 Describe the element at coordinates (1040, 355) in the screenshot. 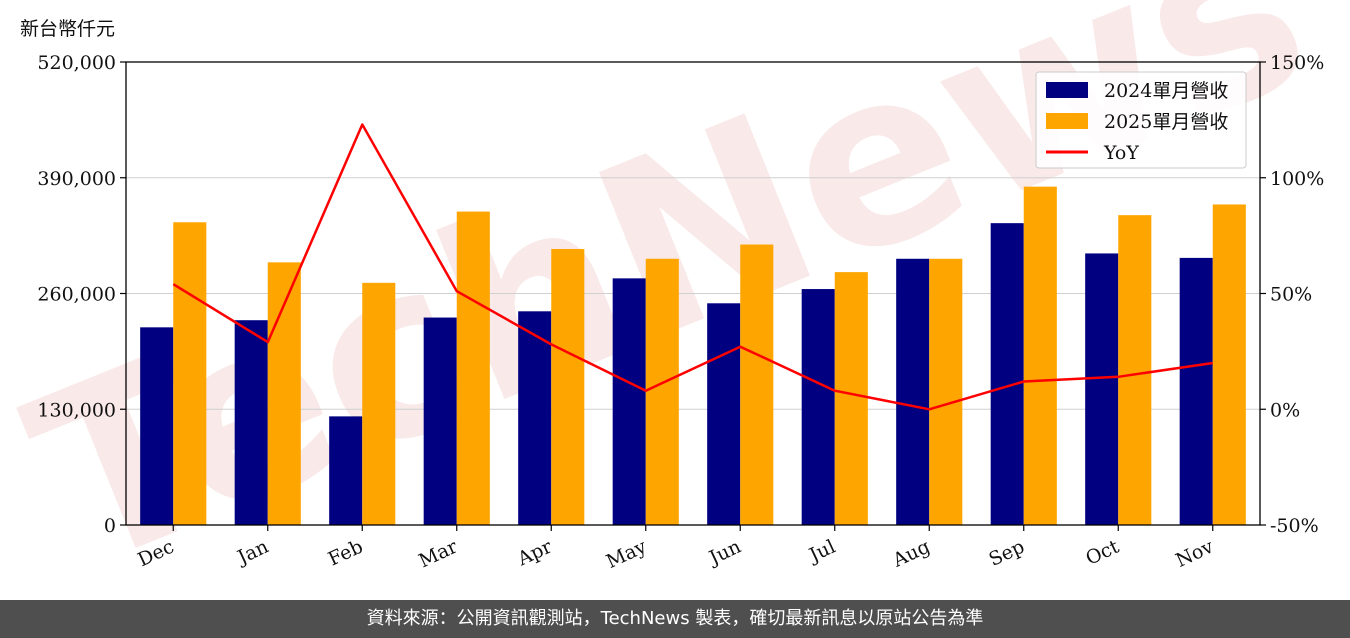

I see `bar-2025-sep` at that location.